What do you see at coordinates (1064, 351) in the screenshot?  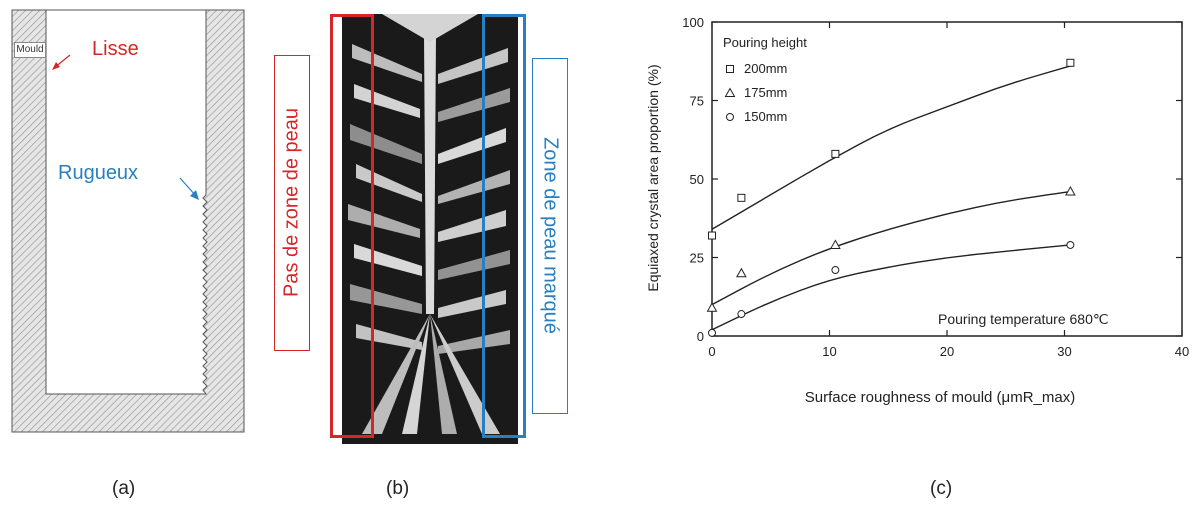 I see `x-tick-label: 30` at bounding box center [1064, 351].